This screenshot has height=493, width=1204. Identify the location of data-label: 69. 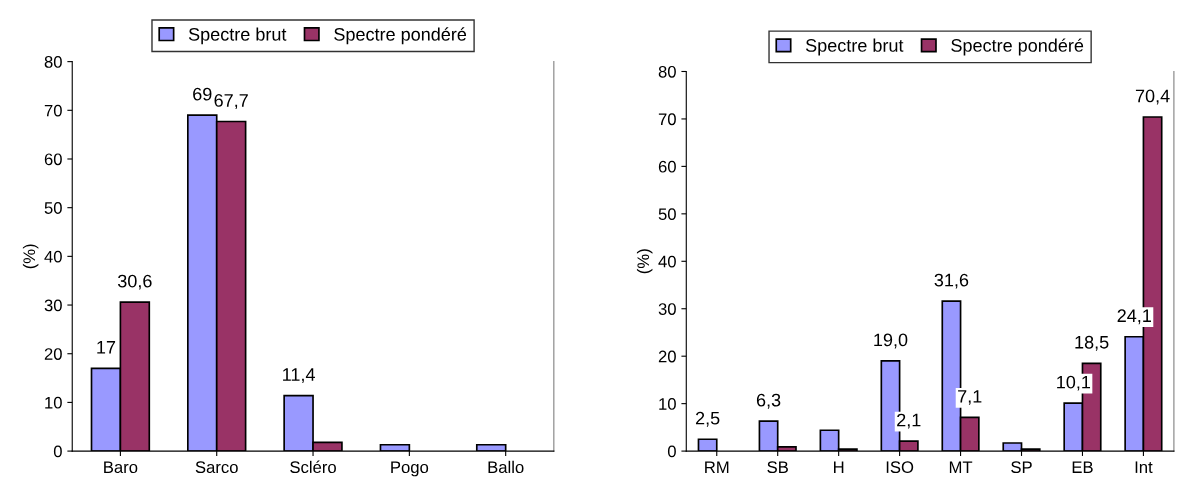
(202, 94).